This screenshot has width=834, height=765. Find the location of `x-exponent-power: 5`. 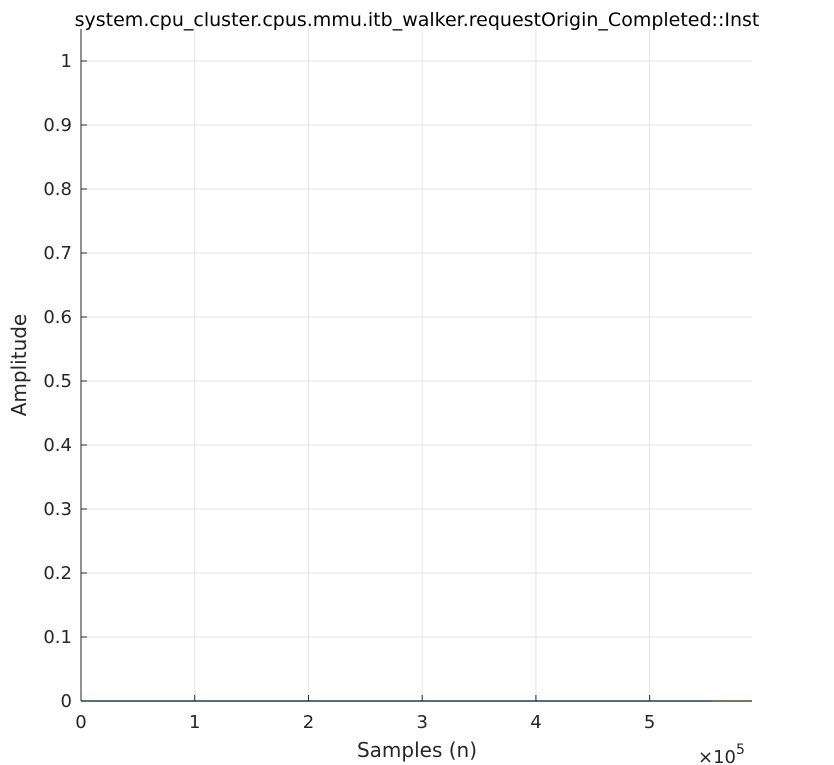

x-exponent-power: 5 is located at coordinates (740, 750).